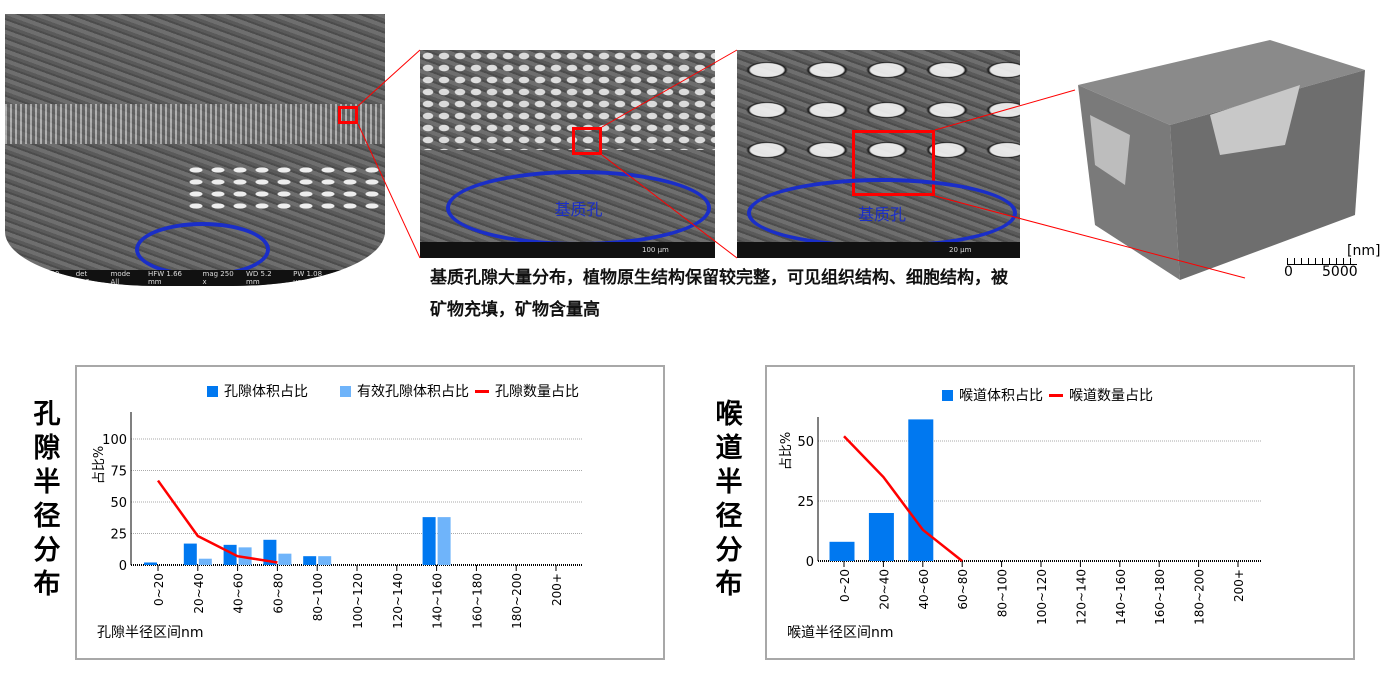 Image resolution: width=1381 pixels, height=681 pixels. I want to click on matrix-pore-label-3: 基质孔, so click(881, 214).